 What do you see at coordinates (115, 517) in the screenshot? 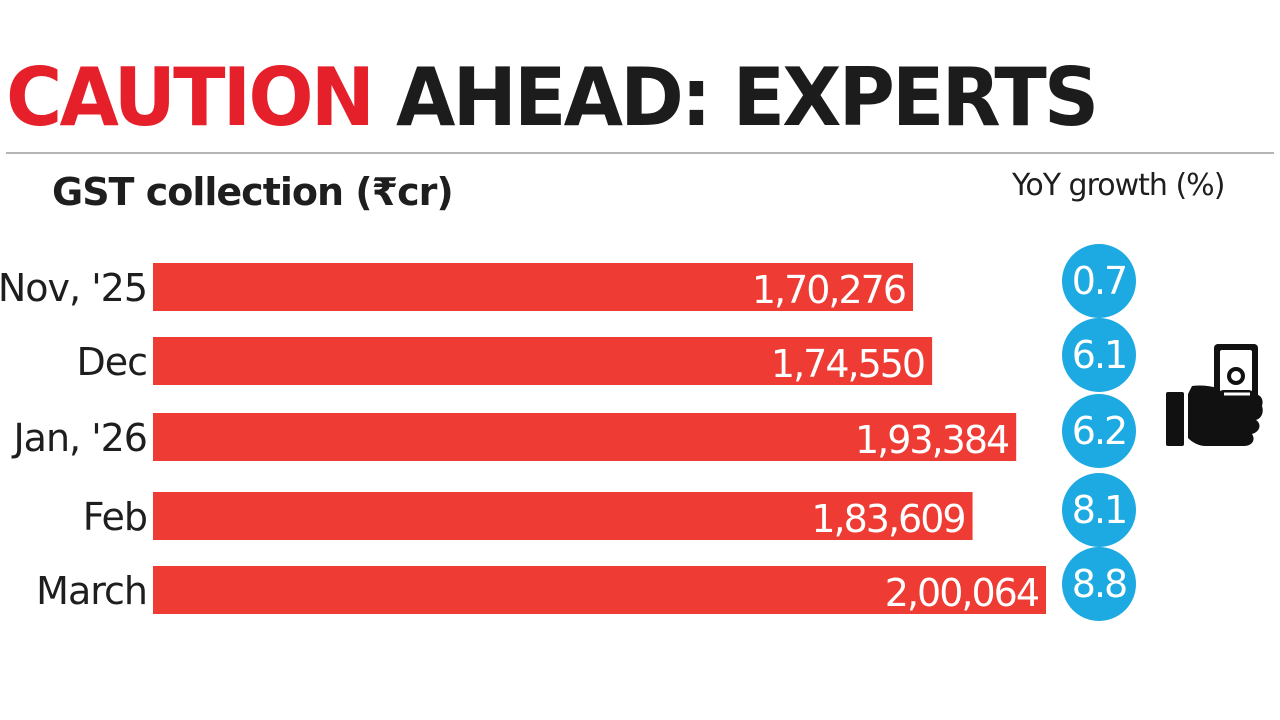
I see `category-label: Feb` at bounding box center [115, 517].